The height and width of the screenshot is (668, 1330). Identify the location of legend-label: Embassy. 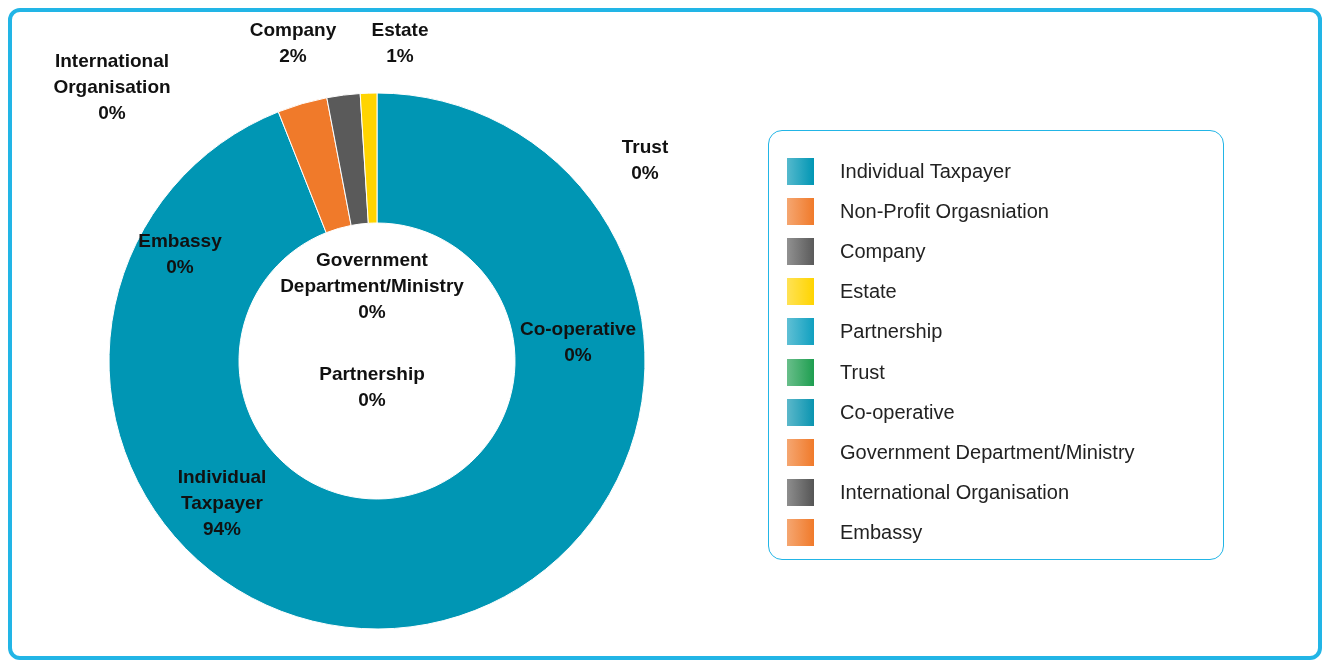
(881, 533).